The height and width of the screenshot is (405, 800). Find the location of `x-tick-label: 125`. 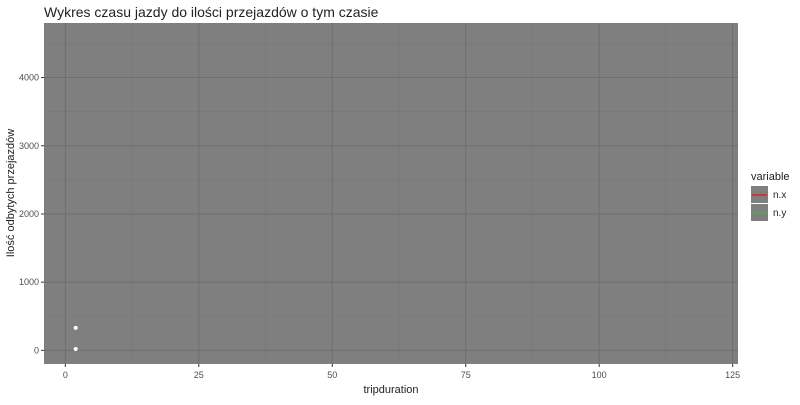

x-tick-label: 125 is located at coordinates (732, 375).